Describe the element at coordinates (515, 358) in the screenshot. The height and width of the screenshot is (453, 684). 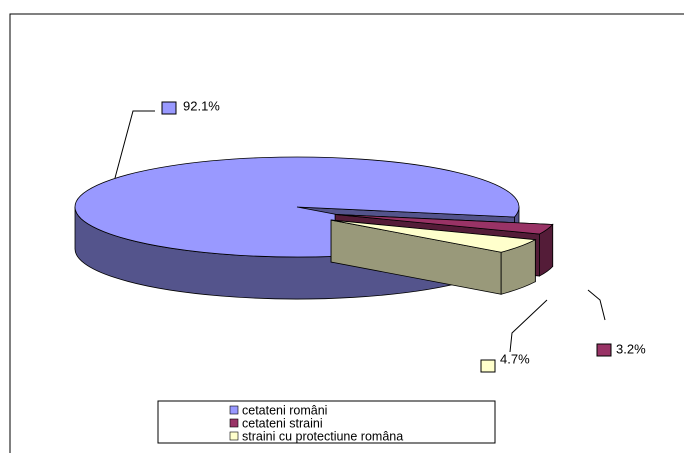
I see `data-label: 4.7%` at that location.